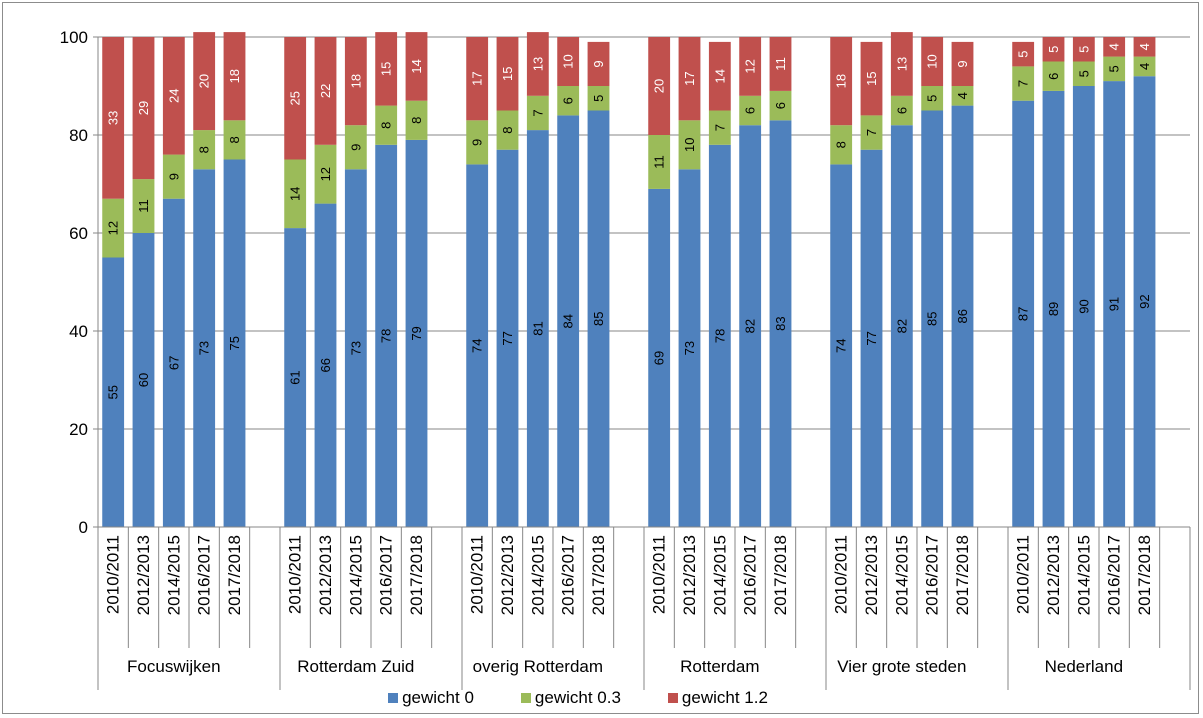 Image resolution: width=1203 pixels, height=718 pixels. I want to click on chart-legend: gewicht 0 gewicht 0.3 gewicht 1.2, so click(601, 698).